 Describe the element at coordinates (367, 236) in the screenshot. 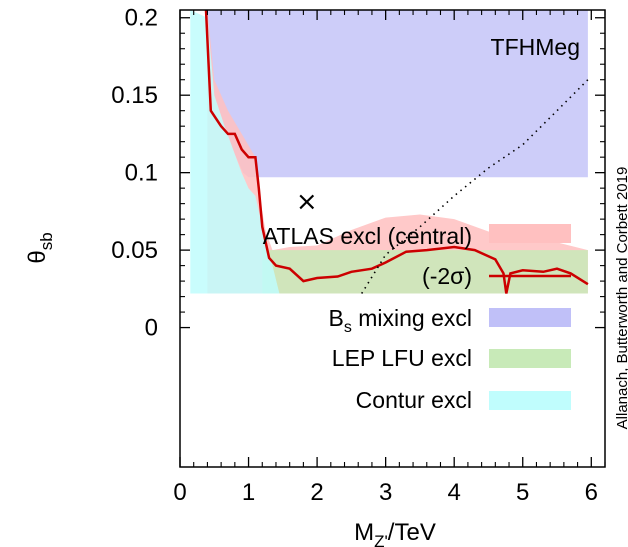

I see `legend-label-atlas: ATLAS excl (central)` at that location.